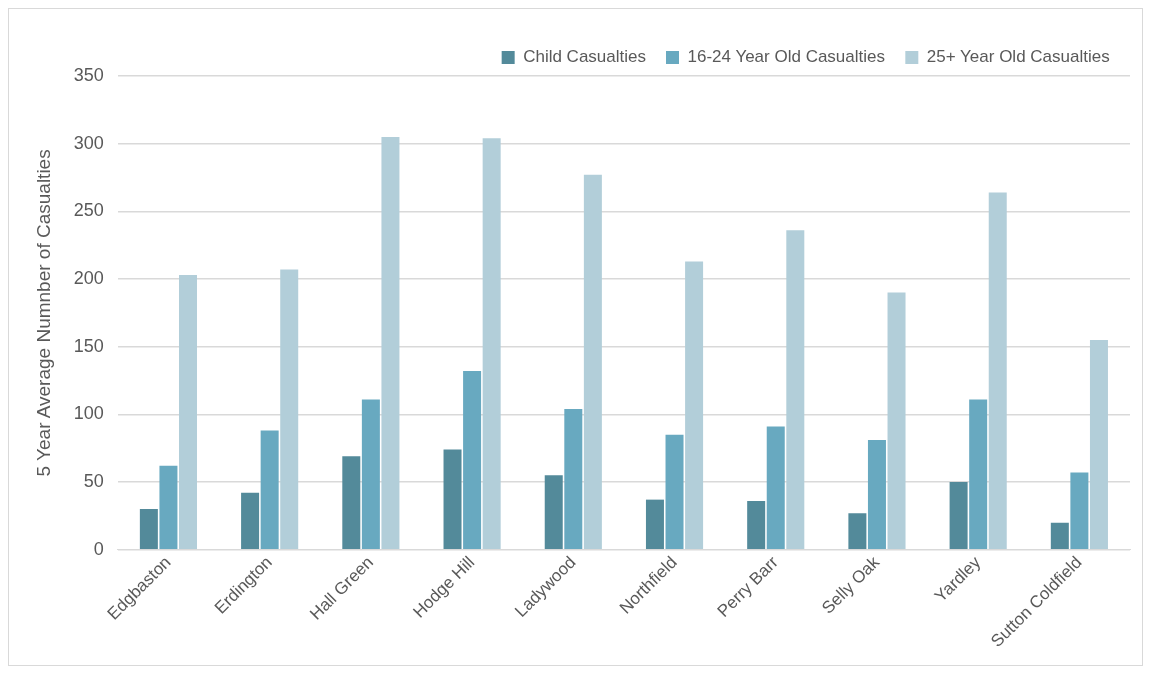 The width and height of the screenshot is (1151, 674). Describe the element at coordinates (786, 57) in the screenshot. I see `legend-label: 16-24 Year Old Casualties` at that location.